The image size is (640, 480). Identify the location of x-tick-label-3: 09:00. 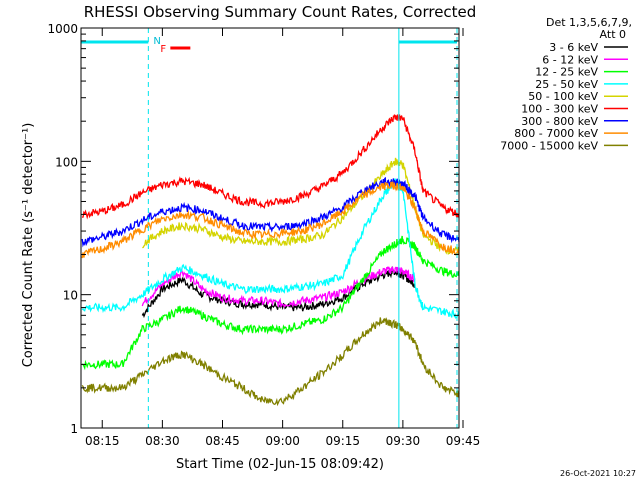
(282, 441).